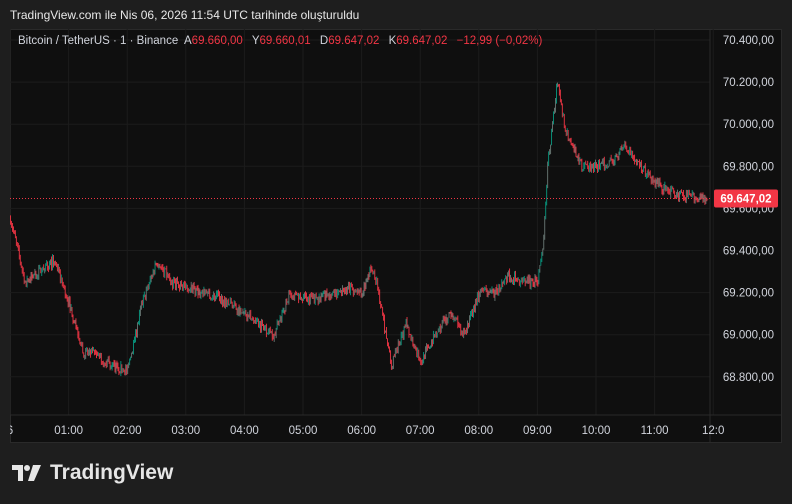  What do you see at coordinates (11, 431) in the screenshot?
I see `time-axis-label: 6` at bounding box center [11, 431].